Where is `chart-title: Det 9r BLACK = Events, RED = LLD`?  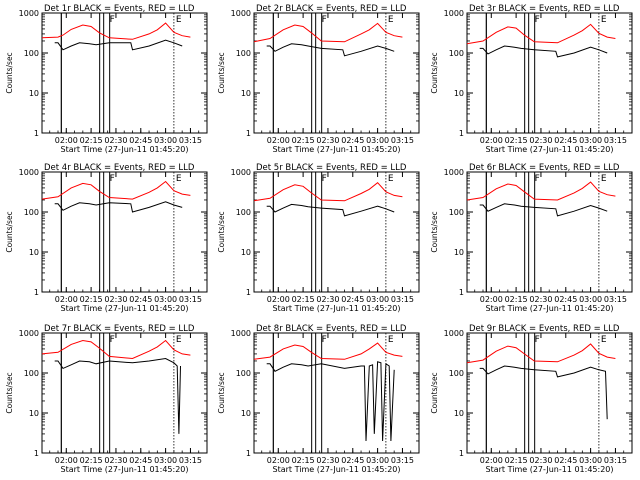
chart-title: Det 9r BLACK = Events, RED = LLD is located at coordinates (544, 329).